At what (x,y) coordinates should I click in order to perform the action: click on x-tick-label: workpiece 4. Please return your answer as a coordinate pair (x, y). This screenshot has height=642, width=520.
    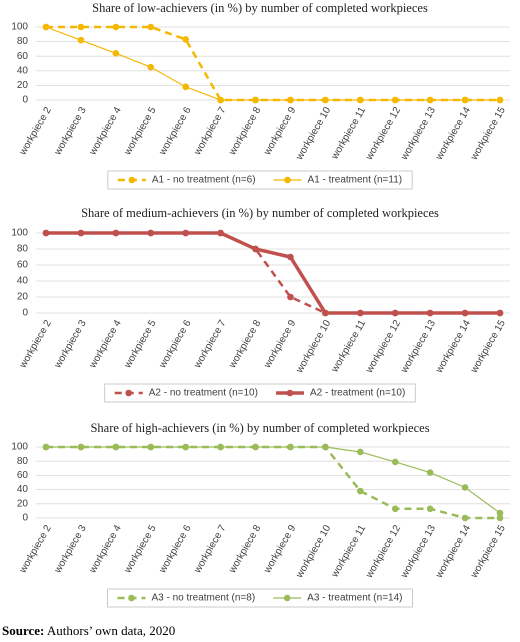
    Looking at the image, I should click on (105, 131).